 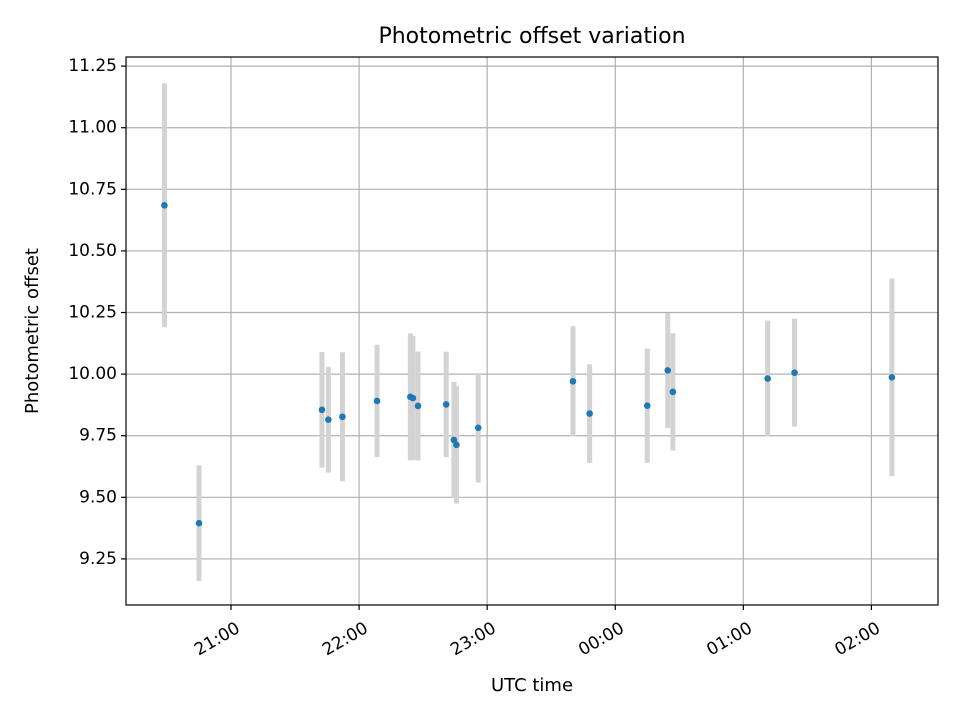 What do you see at coordinates (92, 66) in the screenshot?
I see `y-tick-label-8: 11.25` at bounding box center [92, 66].